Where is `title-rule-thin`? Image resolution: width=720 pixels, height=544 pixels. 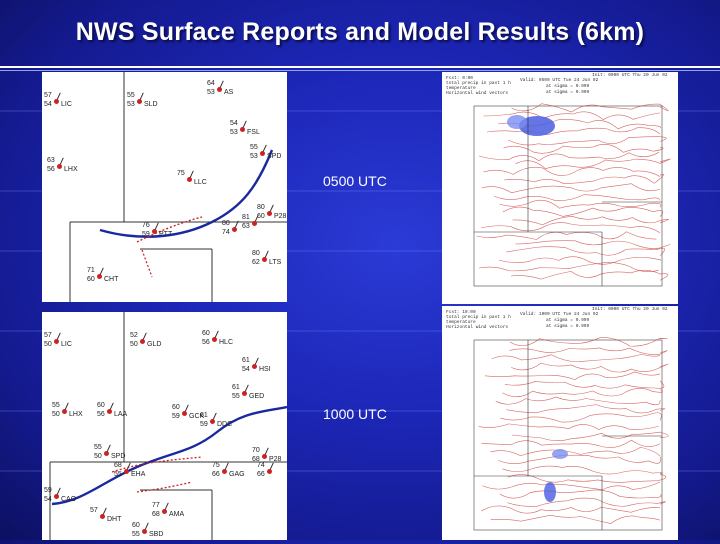 title-rule-thin is located at coordinates (360, 70).